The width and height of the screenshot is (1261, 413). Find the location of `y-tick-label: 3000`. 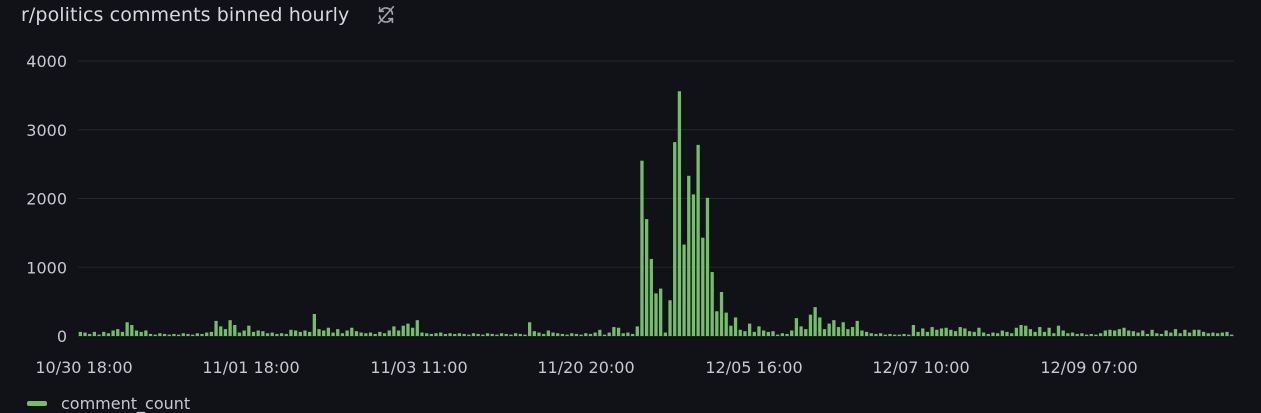

y-tick-label: 3000 is located at coordinates (46, 130).